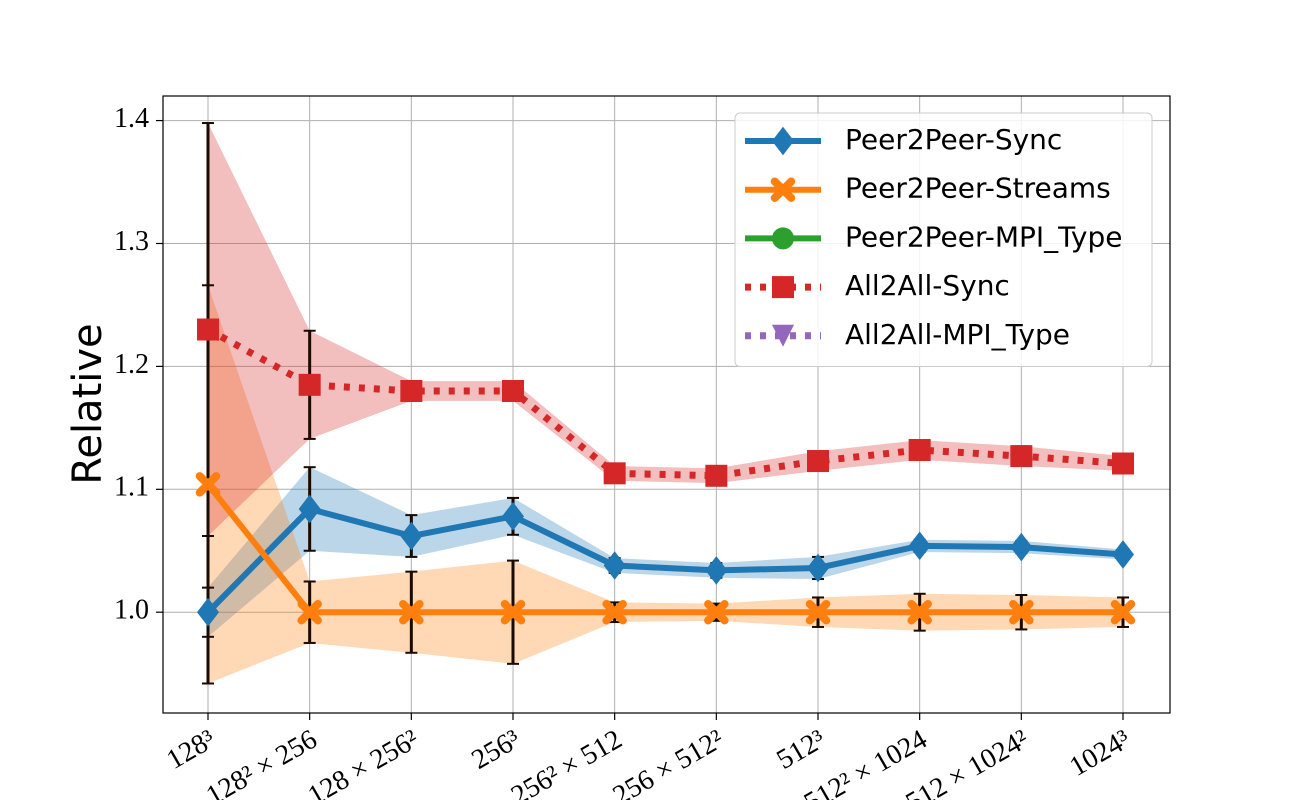 The height and width of the screenshot is (800, 1300). What do you see at coordinates (496, 750) in the screenshot?
I see `x-tick-label: 256³` at bounding box center [496, 750].